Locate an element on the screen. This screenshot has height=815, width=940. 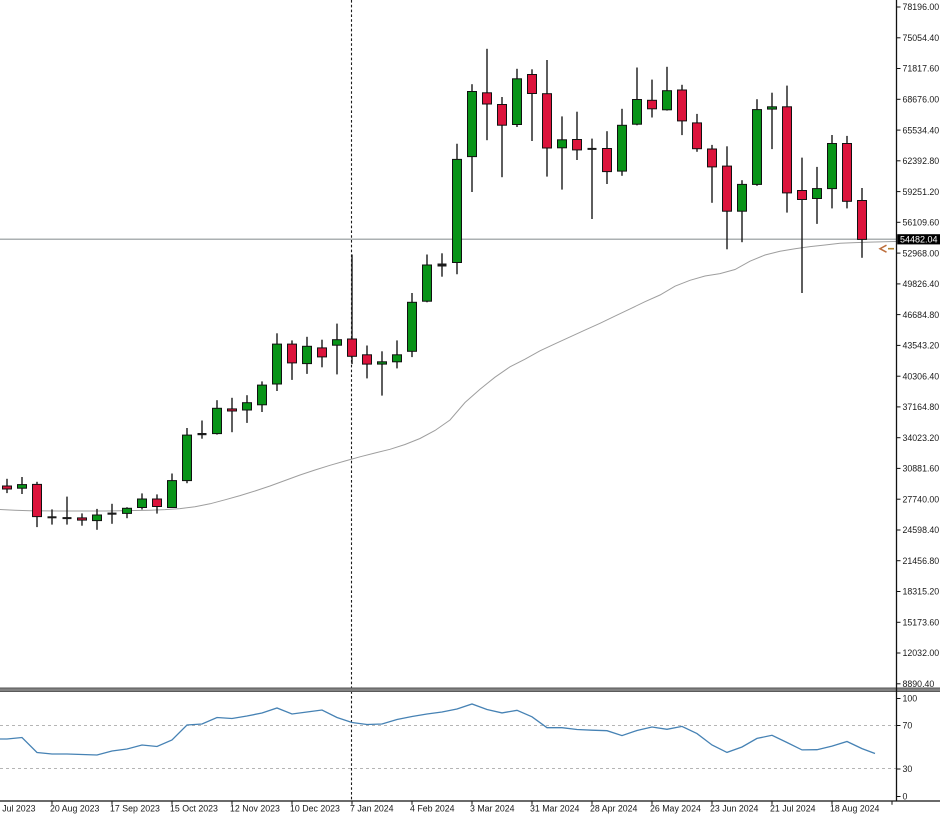
svg-text: 12032.00 is located at coordinates (921, 653).